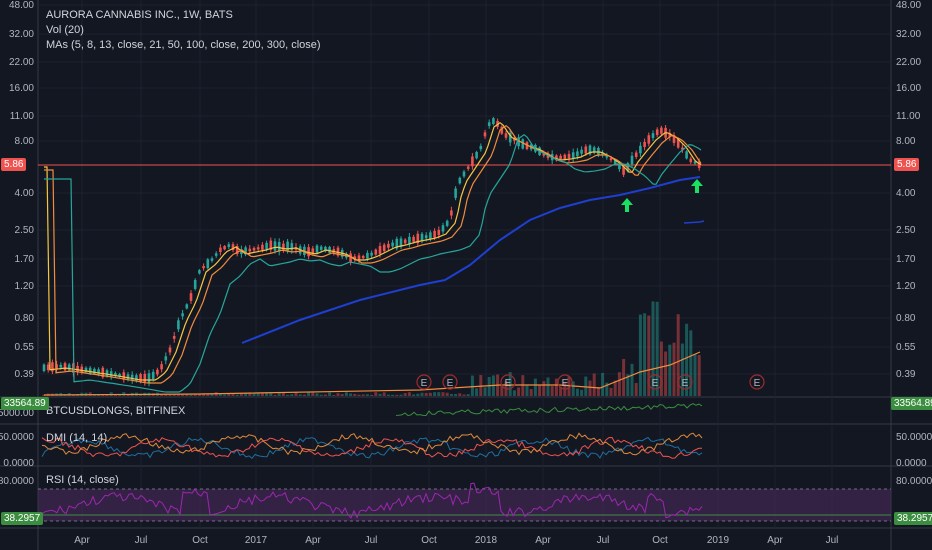 The width and height of the screenshot is (932, 550). I want to click on btc-value-badge-left: 33564.89, so click(25, 403).